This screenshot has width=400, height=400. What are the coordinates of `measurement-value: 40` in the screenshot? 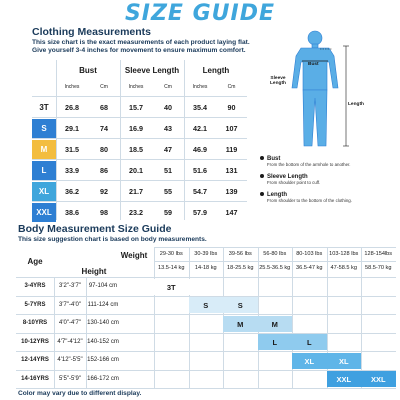 It's located at (168, 107).